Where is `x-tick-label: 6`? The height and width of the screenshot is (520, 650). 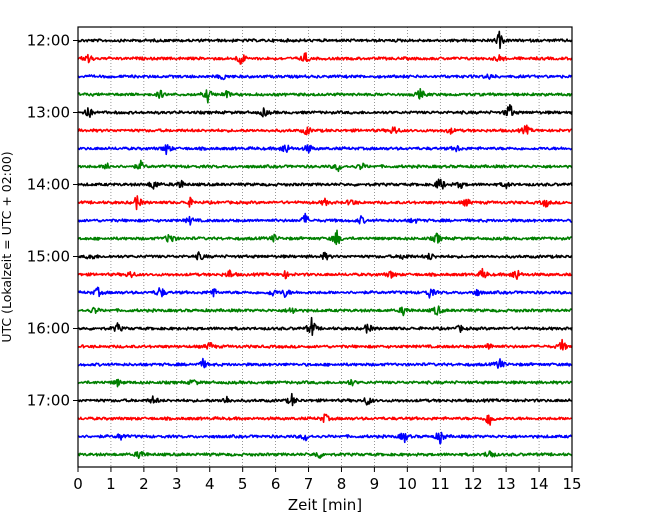 x-tick-label: 6 is located at coordinates (276, 484).